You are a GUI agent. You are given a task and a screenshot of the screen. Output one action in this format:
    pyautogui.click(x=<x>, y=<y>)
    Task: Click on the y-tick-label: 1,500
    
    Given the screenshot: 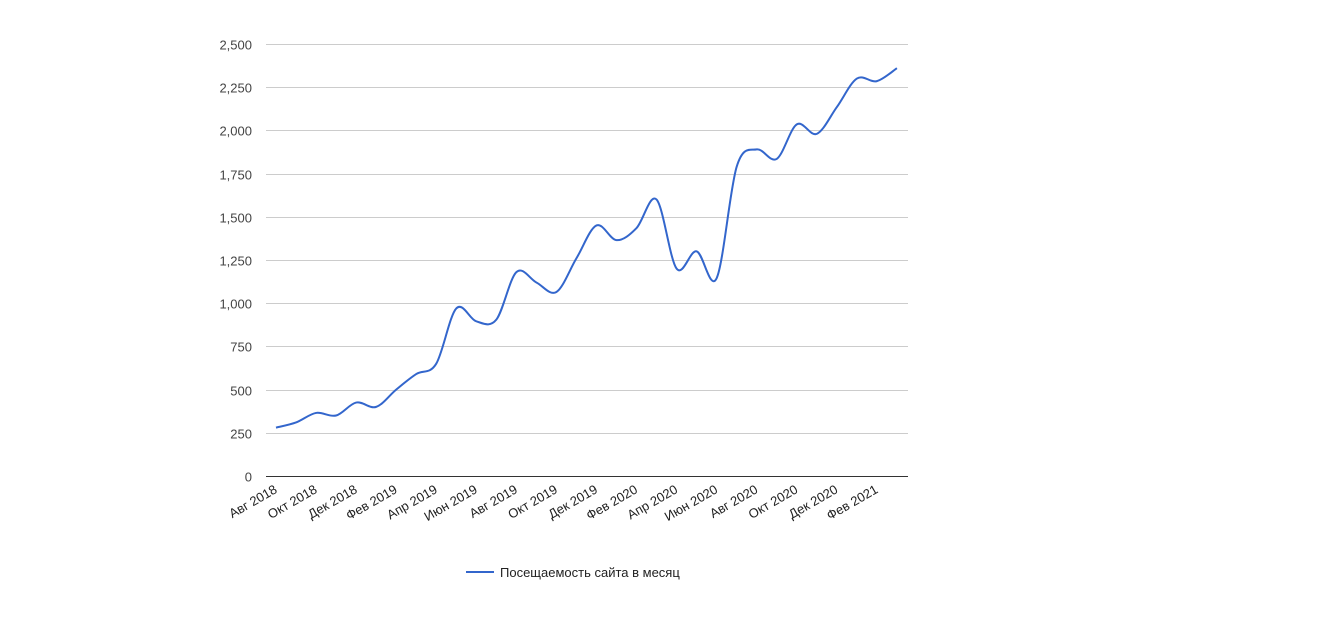 What is the action you would take?
    pyautogui.click(x=235, y=218)
    